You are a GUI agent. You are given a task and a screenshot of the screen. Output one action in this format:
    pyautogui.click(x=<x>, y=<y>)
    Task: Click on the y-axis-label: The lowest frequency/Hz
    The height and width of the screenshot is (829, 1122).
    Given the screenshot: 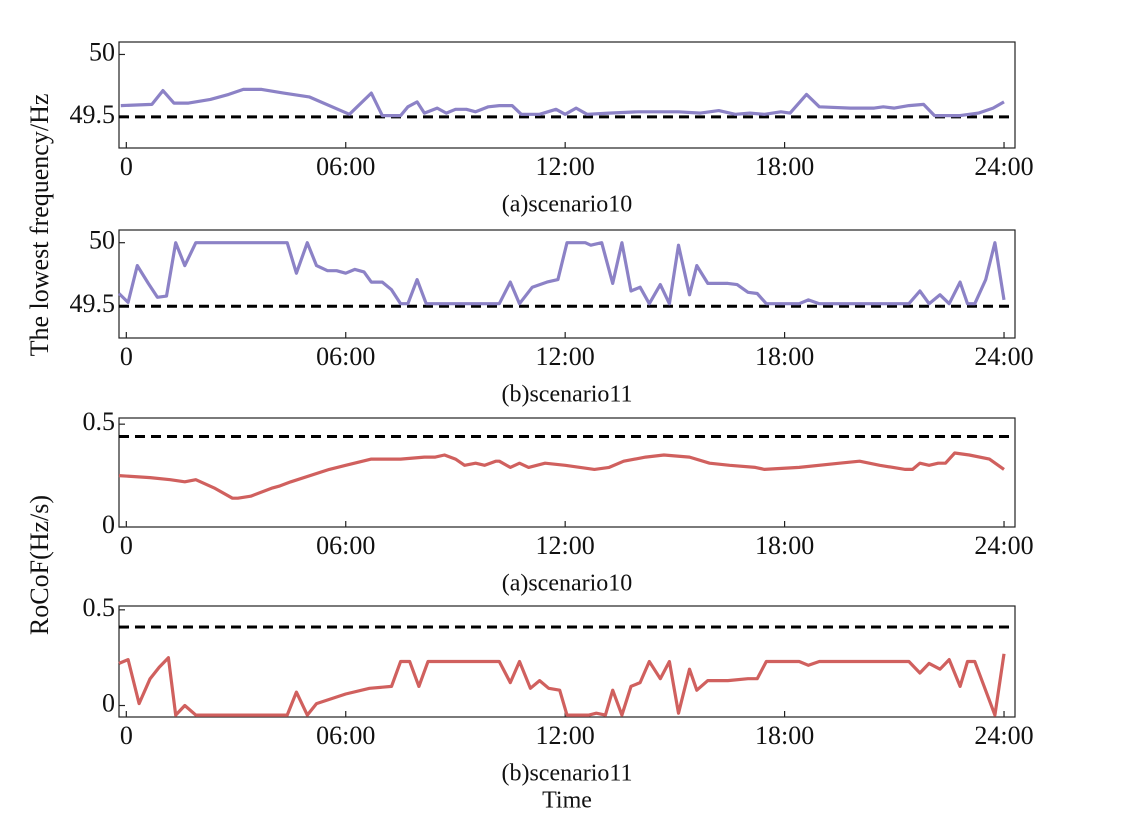 What is the action you would take?
    pyautogui.click(x=39, y=225)
    